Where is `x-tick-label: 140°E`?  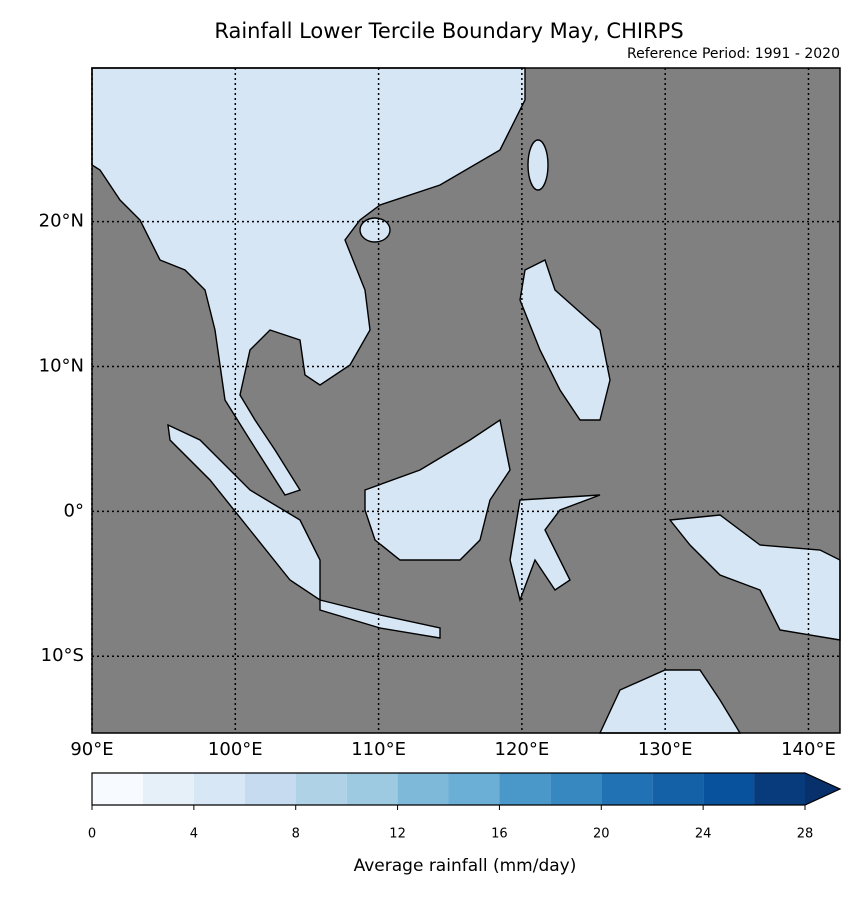 x-tick-label: 140°E is located at coordinates (808, 749).